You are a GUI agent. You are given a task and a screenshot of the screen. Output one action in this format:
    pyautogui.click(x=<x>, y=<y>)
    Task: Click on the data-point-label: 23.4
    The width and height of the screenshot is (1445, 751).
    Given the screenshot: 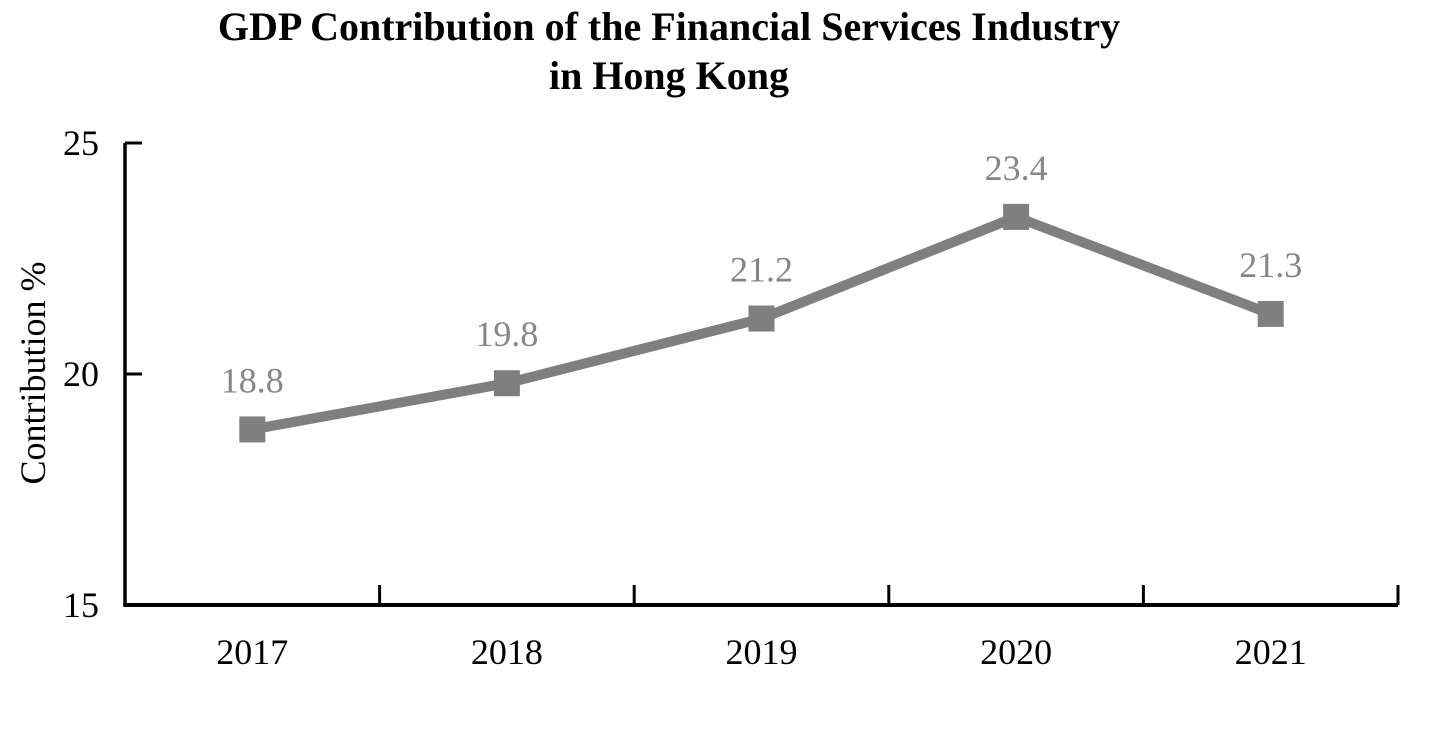 What is the action you would take?
    pyautogui.click(x=1016, y=168)
    